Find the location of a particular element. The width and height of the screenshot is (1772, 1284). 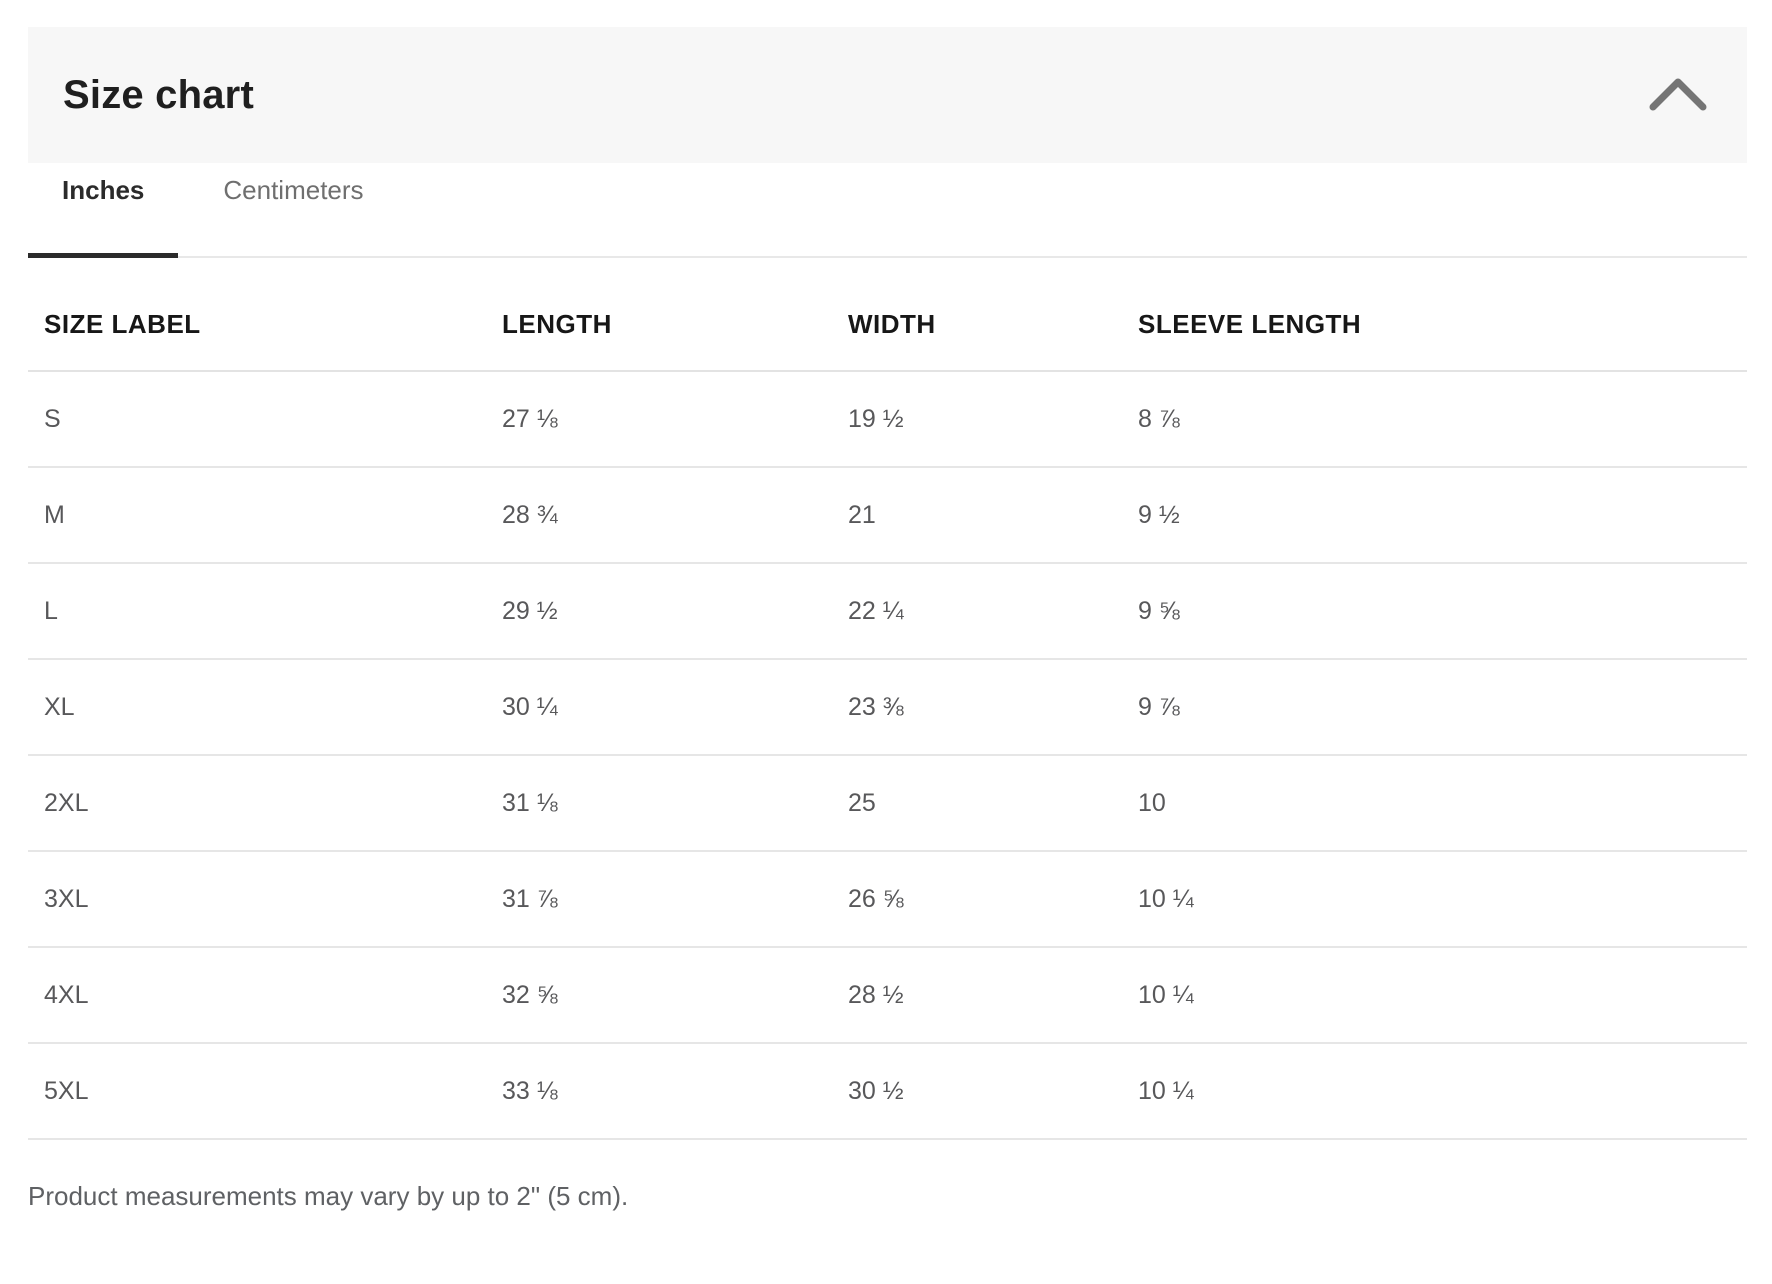

width-cell: 22 ¼ is located at coordinates (993, 611).